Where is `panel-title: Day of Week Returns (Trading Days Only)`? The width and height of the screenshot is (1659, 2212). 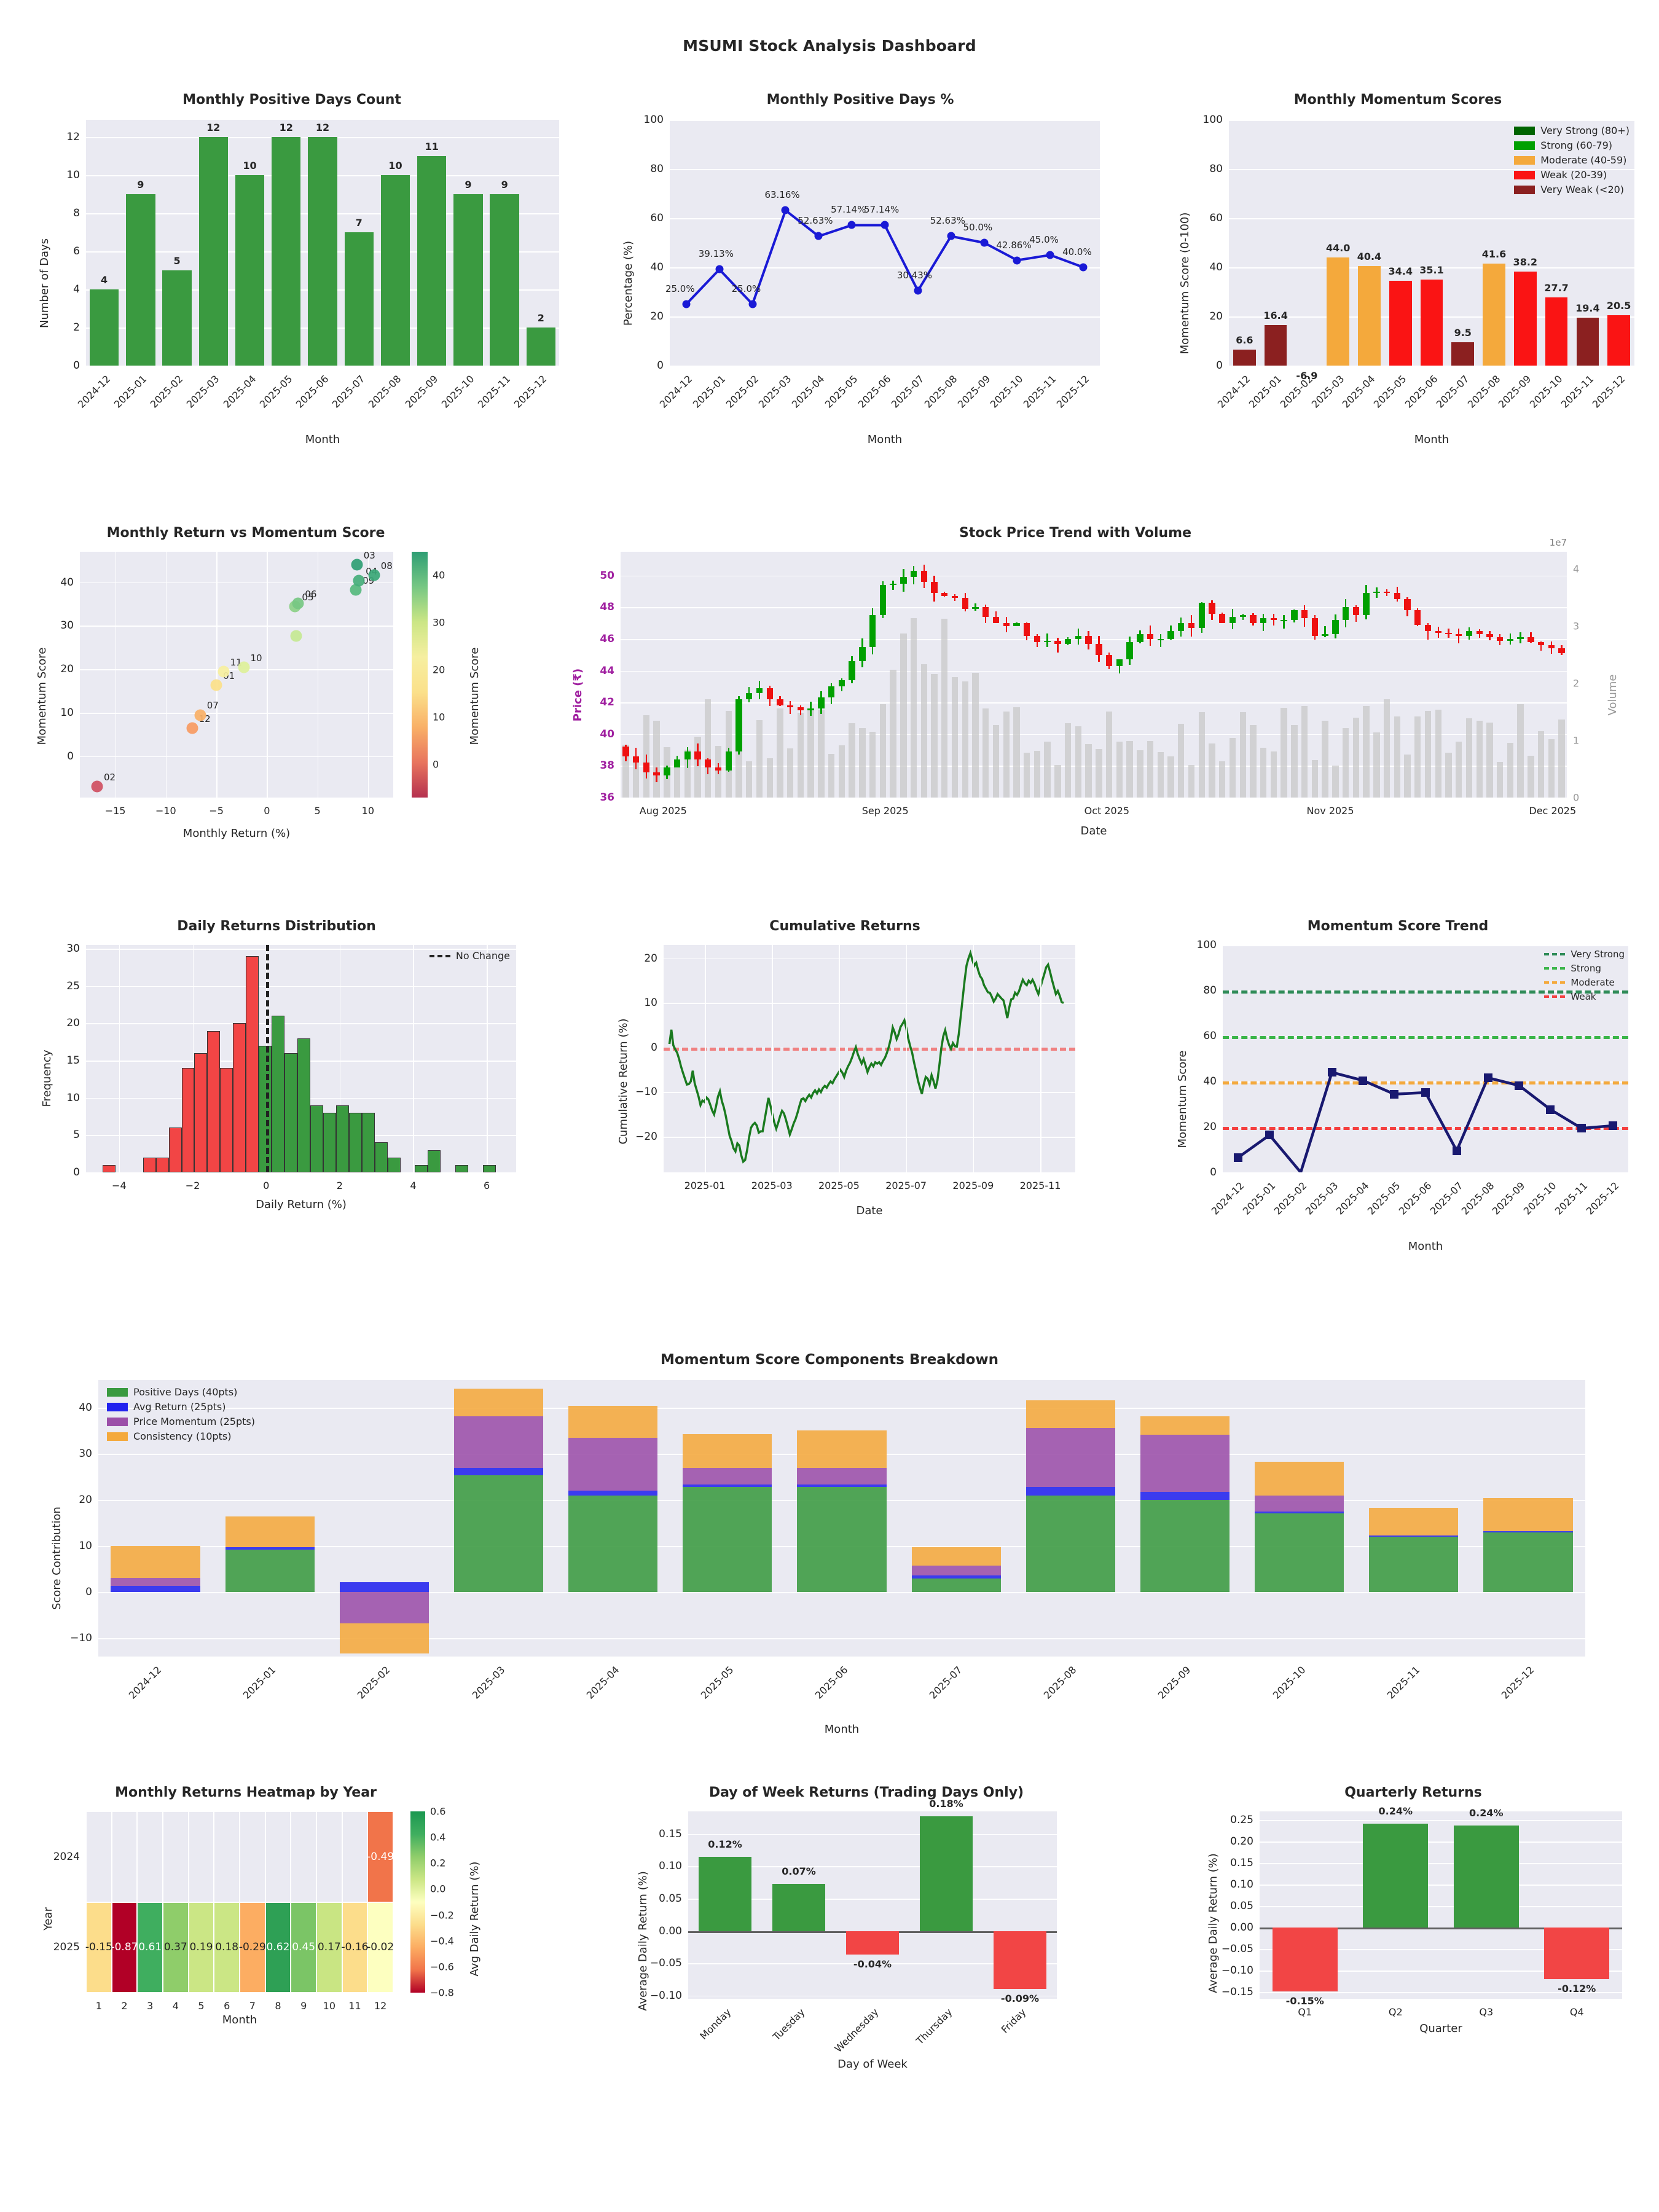
panel-title: Day of Week Returns (Trading Days Only) is located at coordinates (866, 1792).